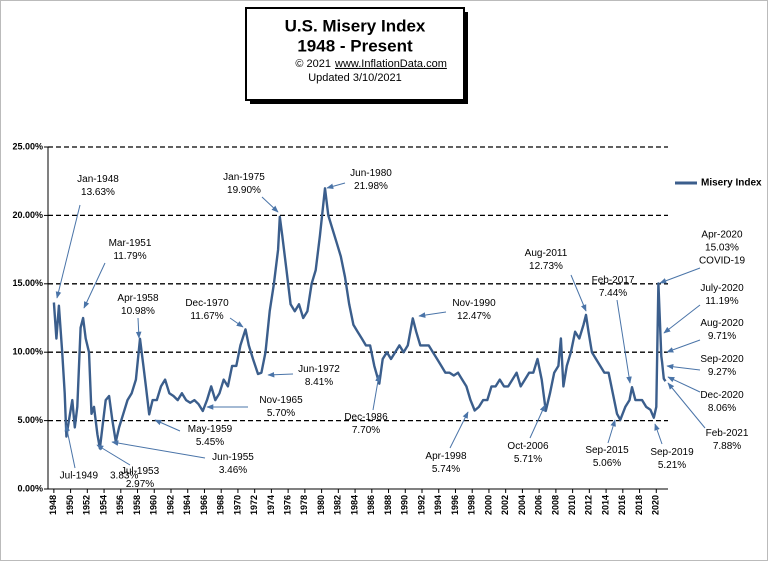  What do you see at coordinates (206, 316) in the screenshot?
I see `annotation: 11.67%` at bounding box center [206, 316].